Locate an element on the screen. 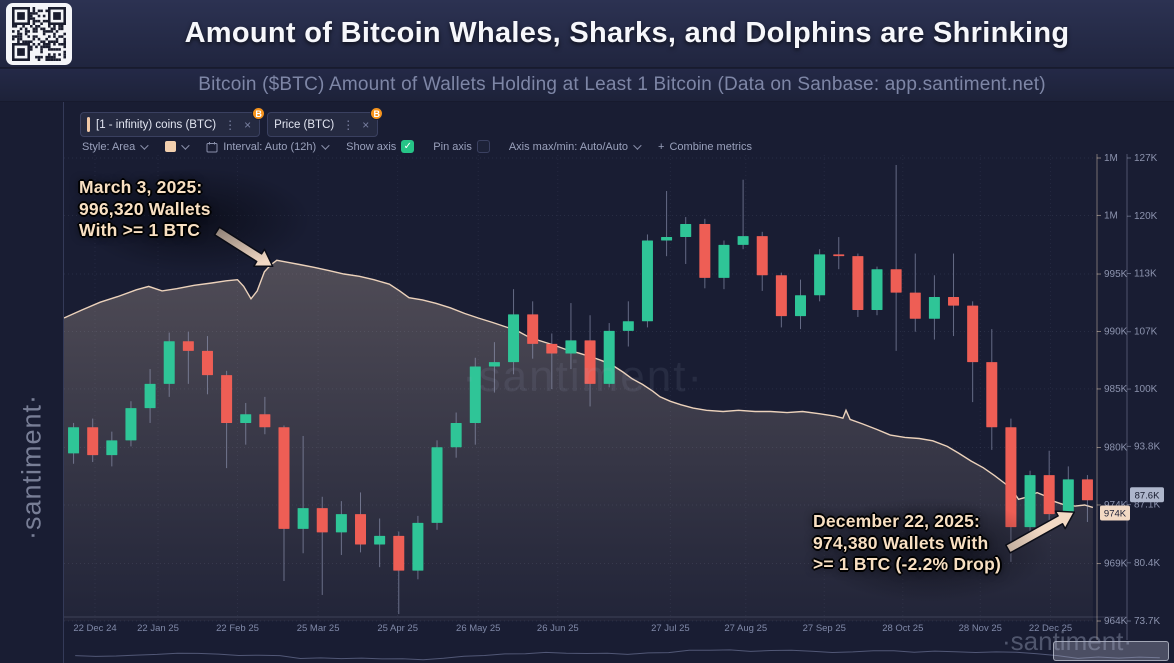 The width and height of the screenshot is (1174, 663). interval-dropdown: Interval: Auto (12h) is located at coordinates (268, 147).